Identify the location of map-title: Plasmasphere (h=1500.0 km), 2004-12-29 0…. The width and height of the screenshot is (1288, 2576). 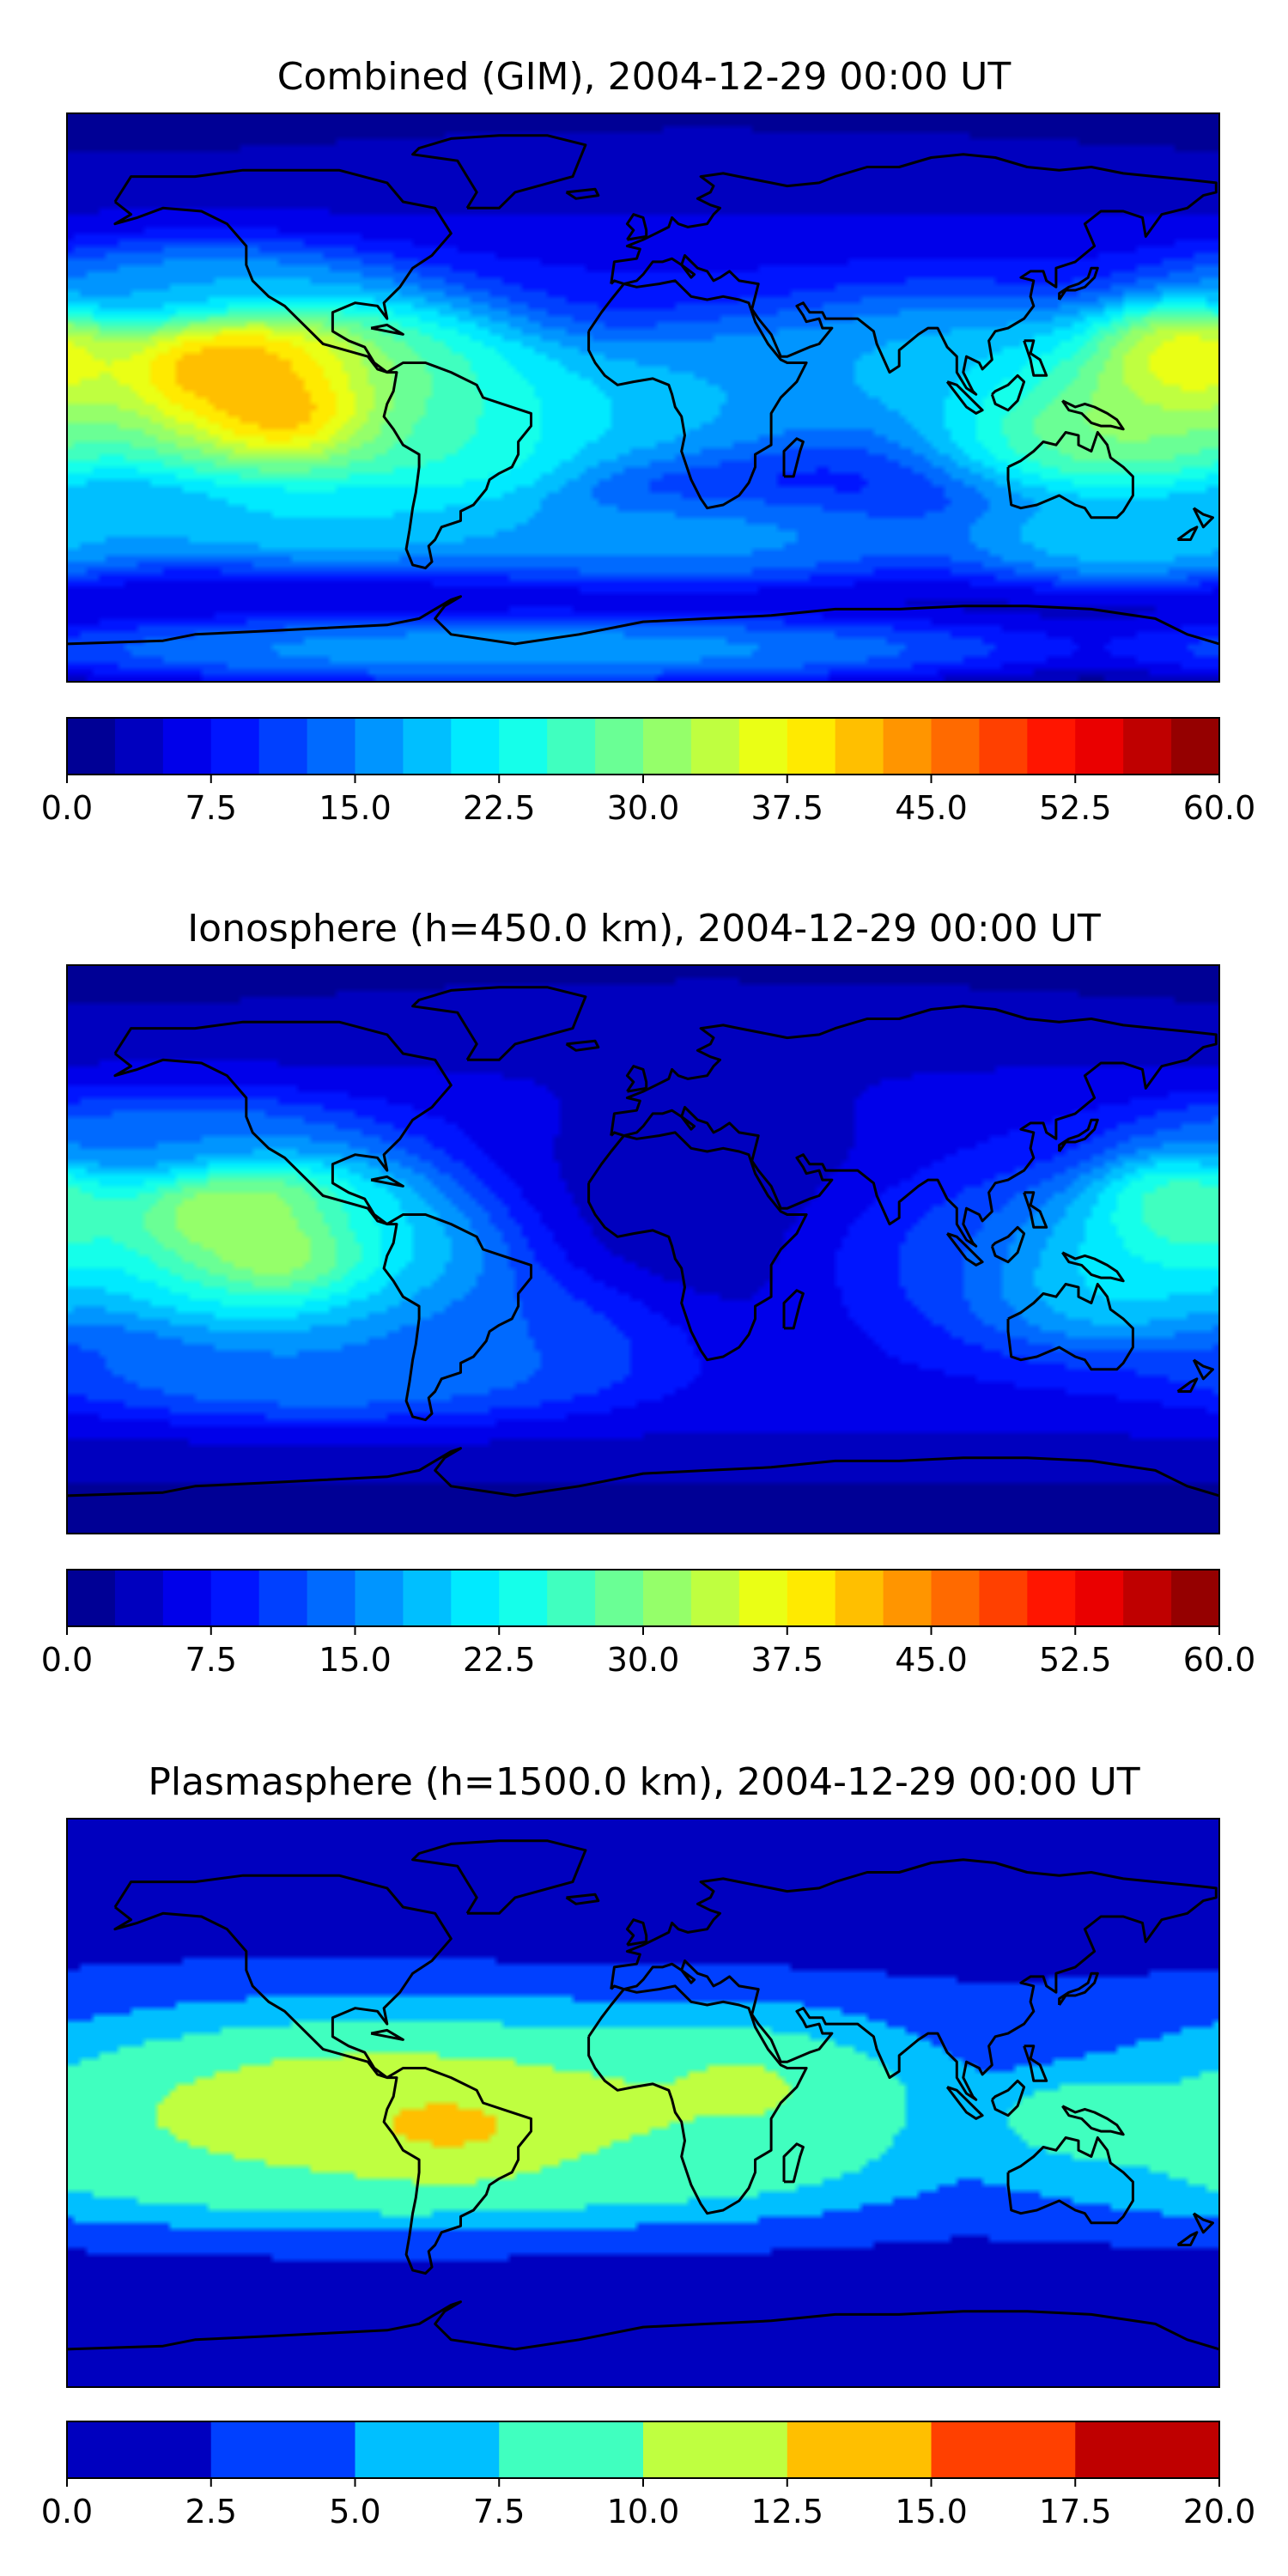
(643, 1782).